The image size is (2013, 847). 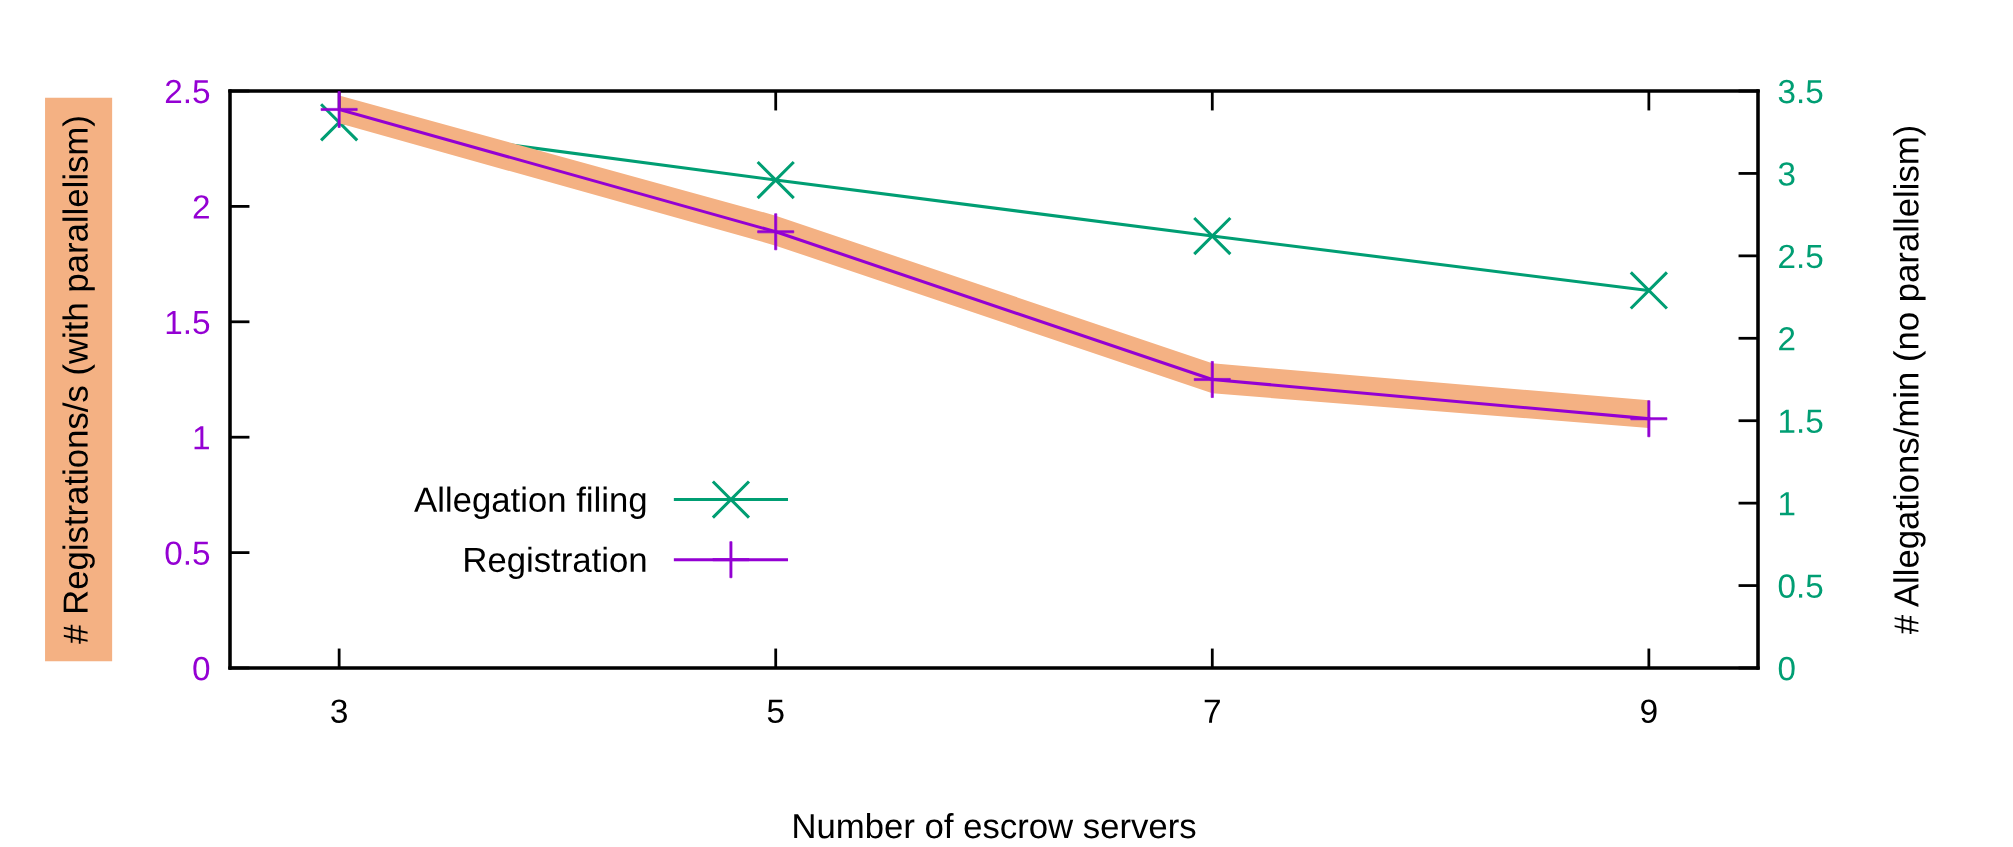 What do you see at coordinates (775, 711) in the screenshot?
I see `x-tick-label: 5` at bounding box center [775, 711].